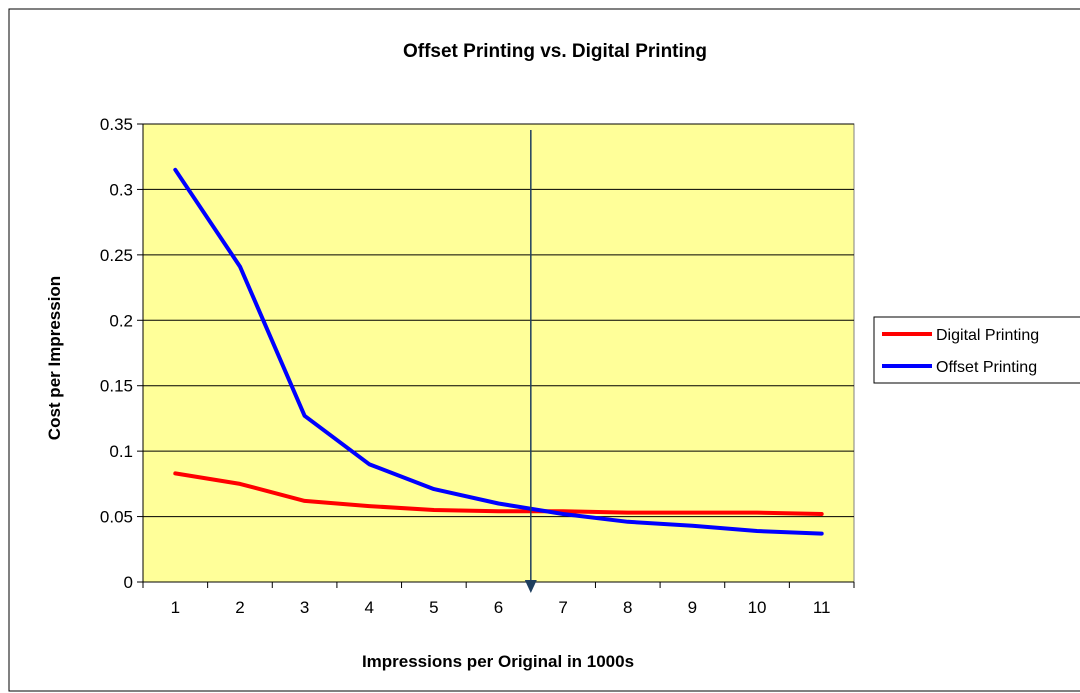  Describe the element at coordinates (54, 358) in the screenshot. I see `y-axis-title: Cost per Impression` at that location.